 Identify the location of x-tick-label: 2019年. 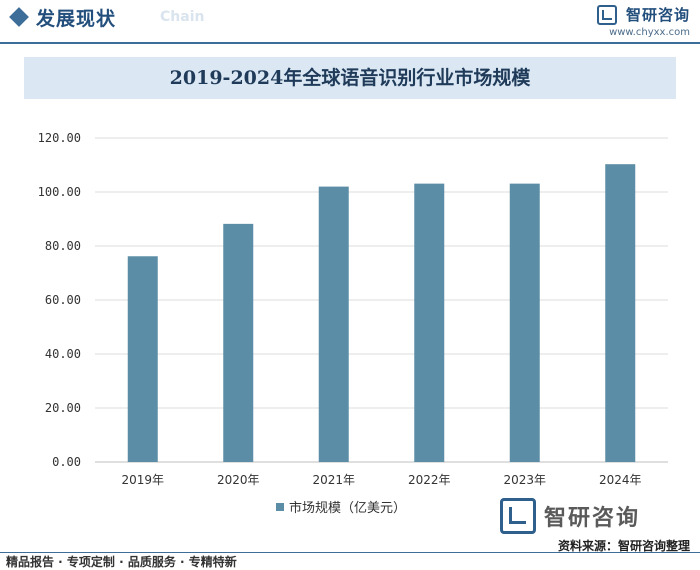
(142, 480).